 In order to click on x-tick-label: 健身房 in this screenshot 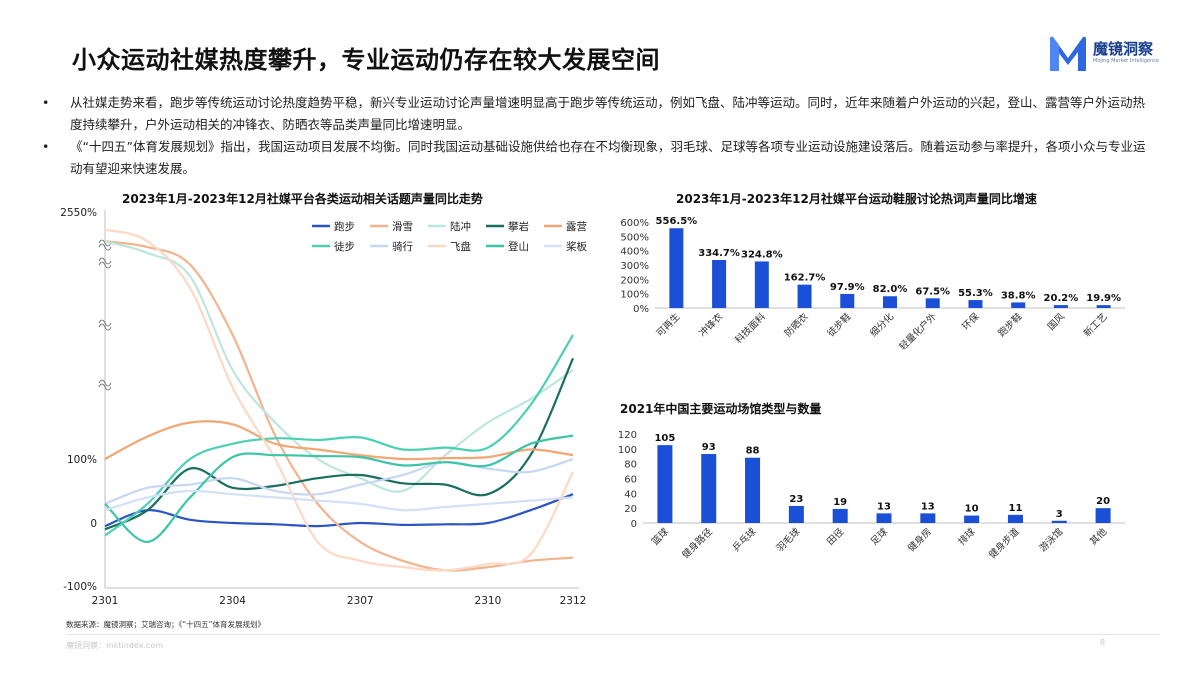, I will do `click(919, 540)`.